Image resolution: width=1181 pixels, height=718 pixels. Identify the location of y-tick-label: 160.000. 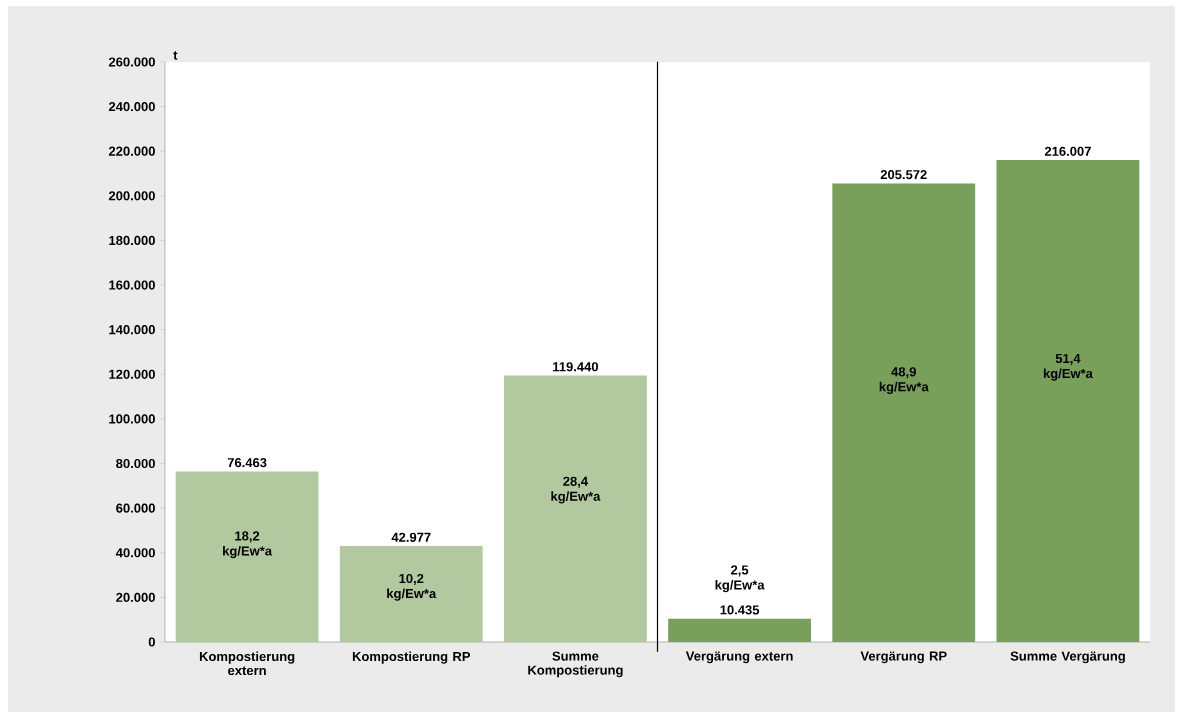
(132, 285).